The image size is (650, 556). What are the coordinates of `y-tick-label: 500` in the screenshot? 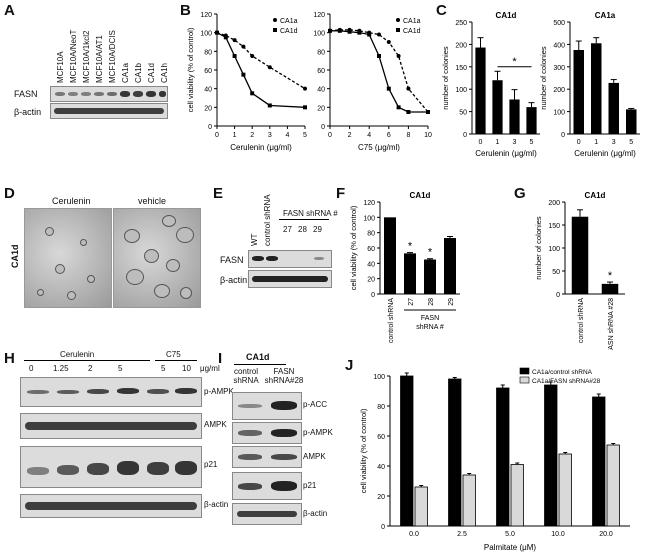 It's located at (559, 23).